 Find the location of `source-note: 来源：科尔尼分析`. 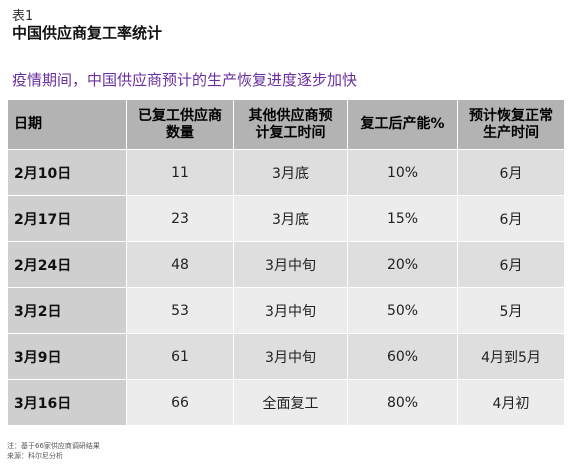

source-note: 来源：科尔尼分析 is located at coordinates (35, 456).